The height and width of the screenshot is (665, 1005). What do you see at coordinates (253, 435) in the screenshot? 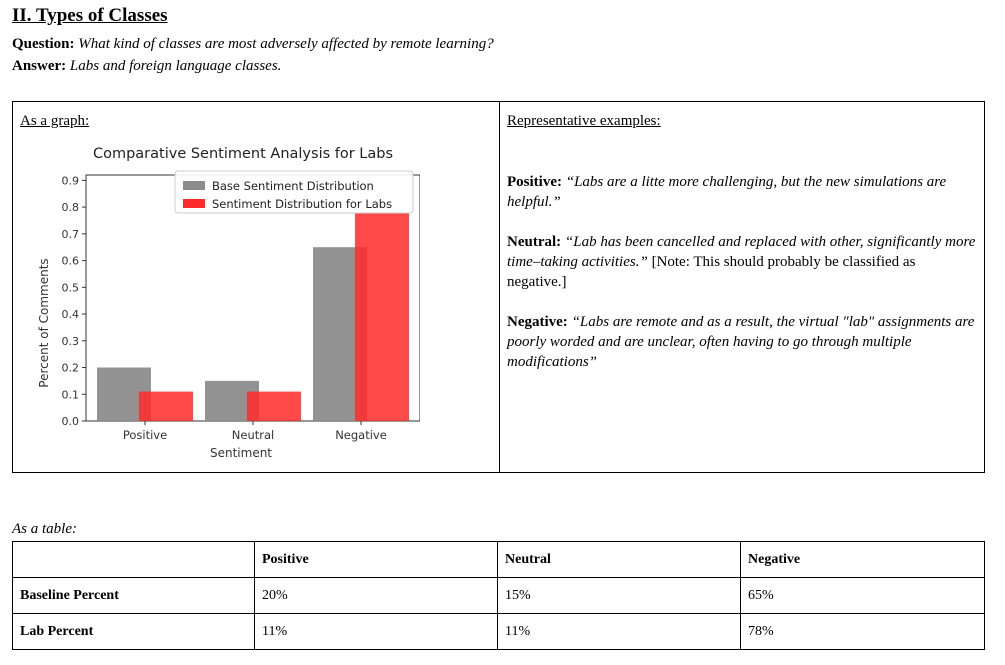
I see `x-tick-label: Neutral` at bounding box center [253, 435].